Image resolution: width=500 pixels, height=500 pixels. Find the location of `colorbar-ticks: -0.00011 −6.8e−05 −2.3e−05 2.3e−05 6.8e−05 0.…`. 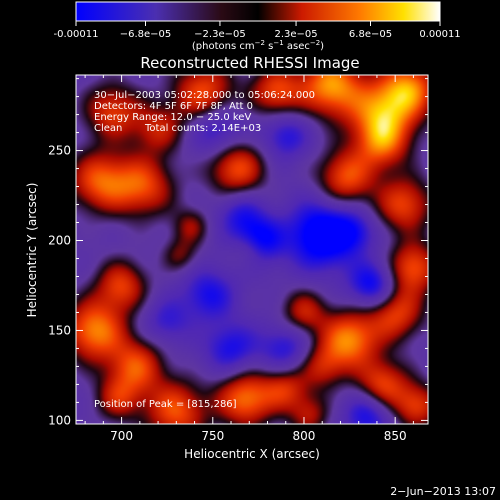

colorbar-ticks: -0.00011 −6.8e−05 −2.3e−05 2.3e−05 6.8e−05 0.… is located at coordinates (257, 30).